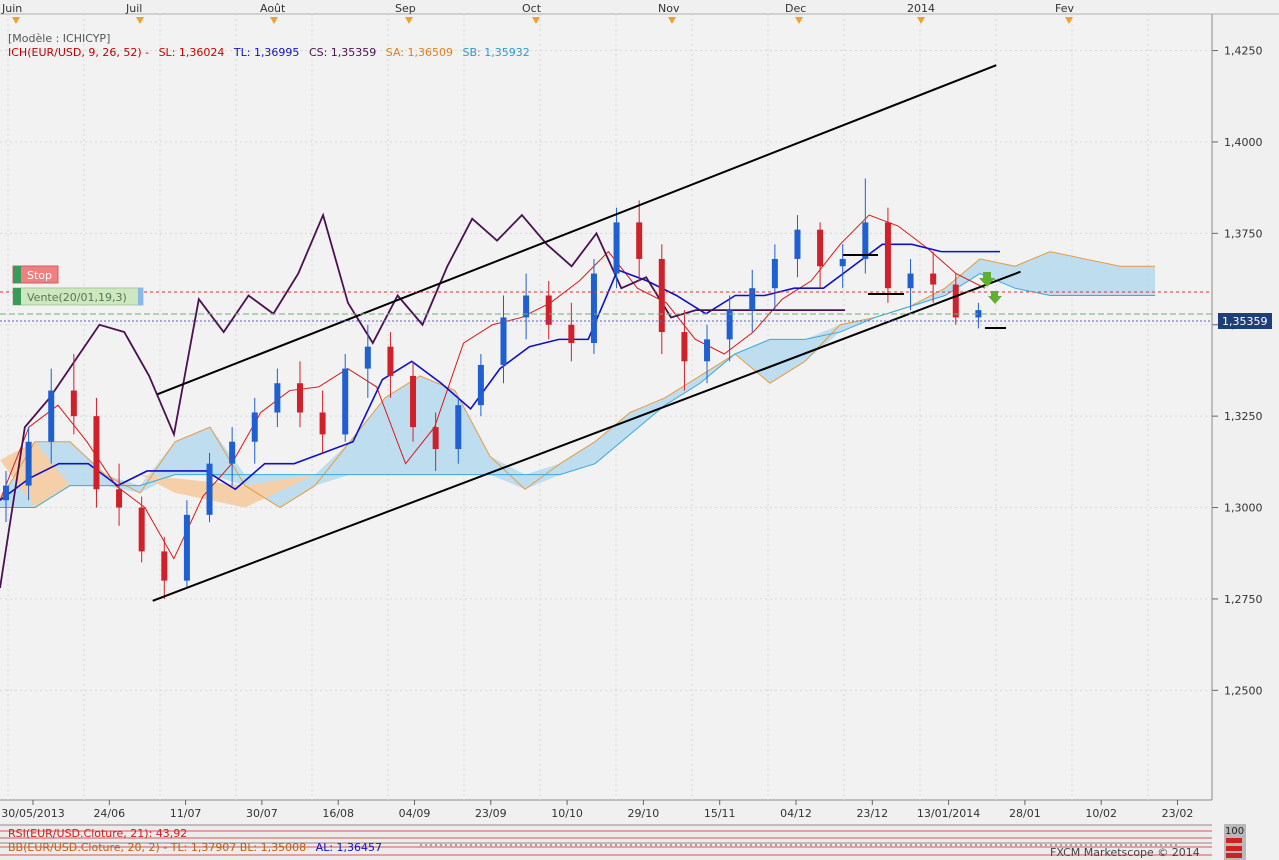 The image size is (1279, 860). Describe the element at coordinates (1178, 813) in the screenshot. I see `date-tick-label: 23/02` at that location.